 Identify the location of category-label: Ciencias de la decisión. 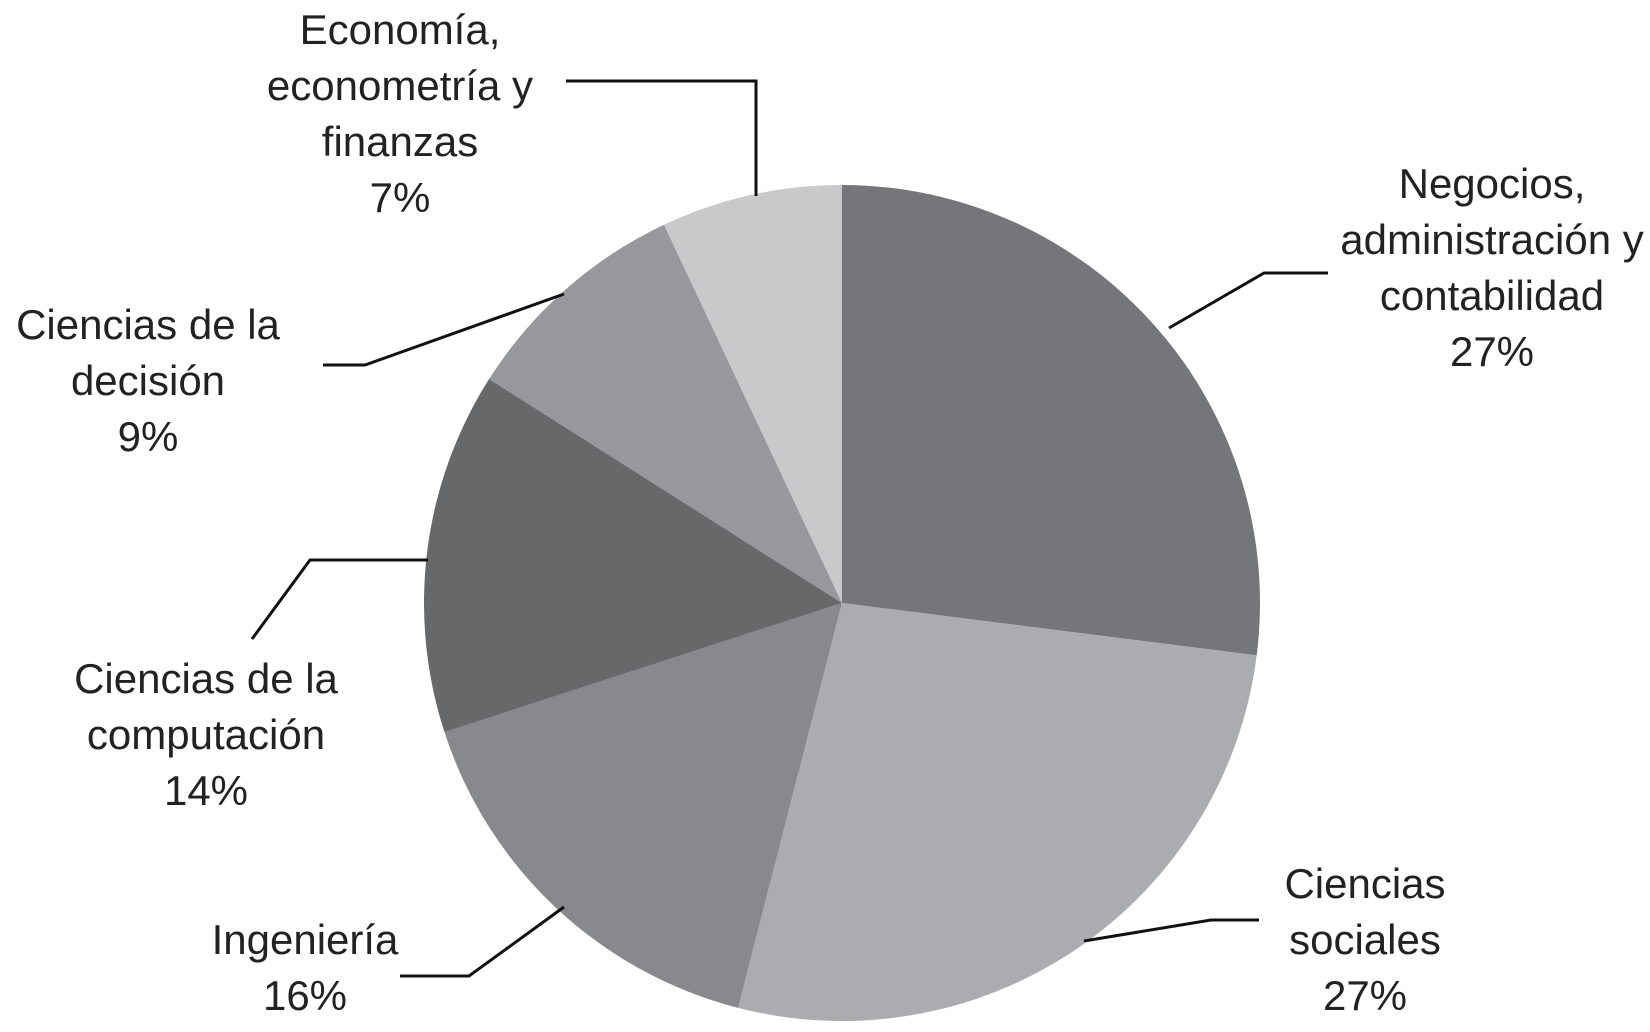
(148, 352).